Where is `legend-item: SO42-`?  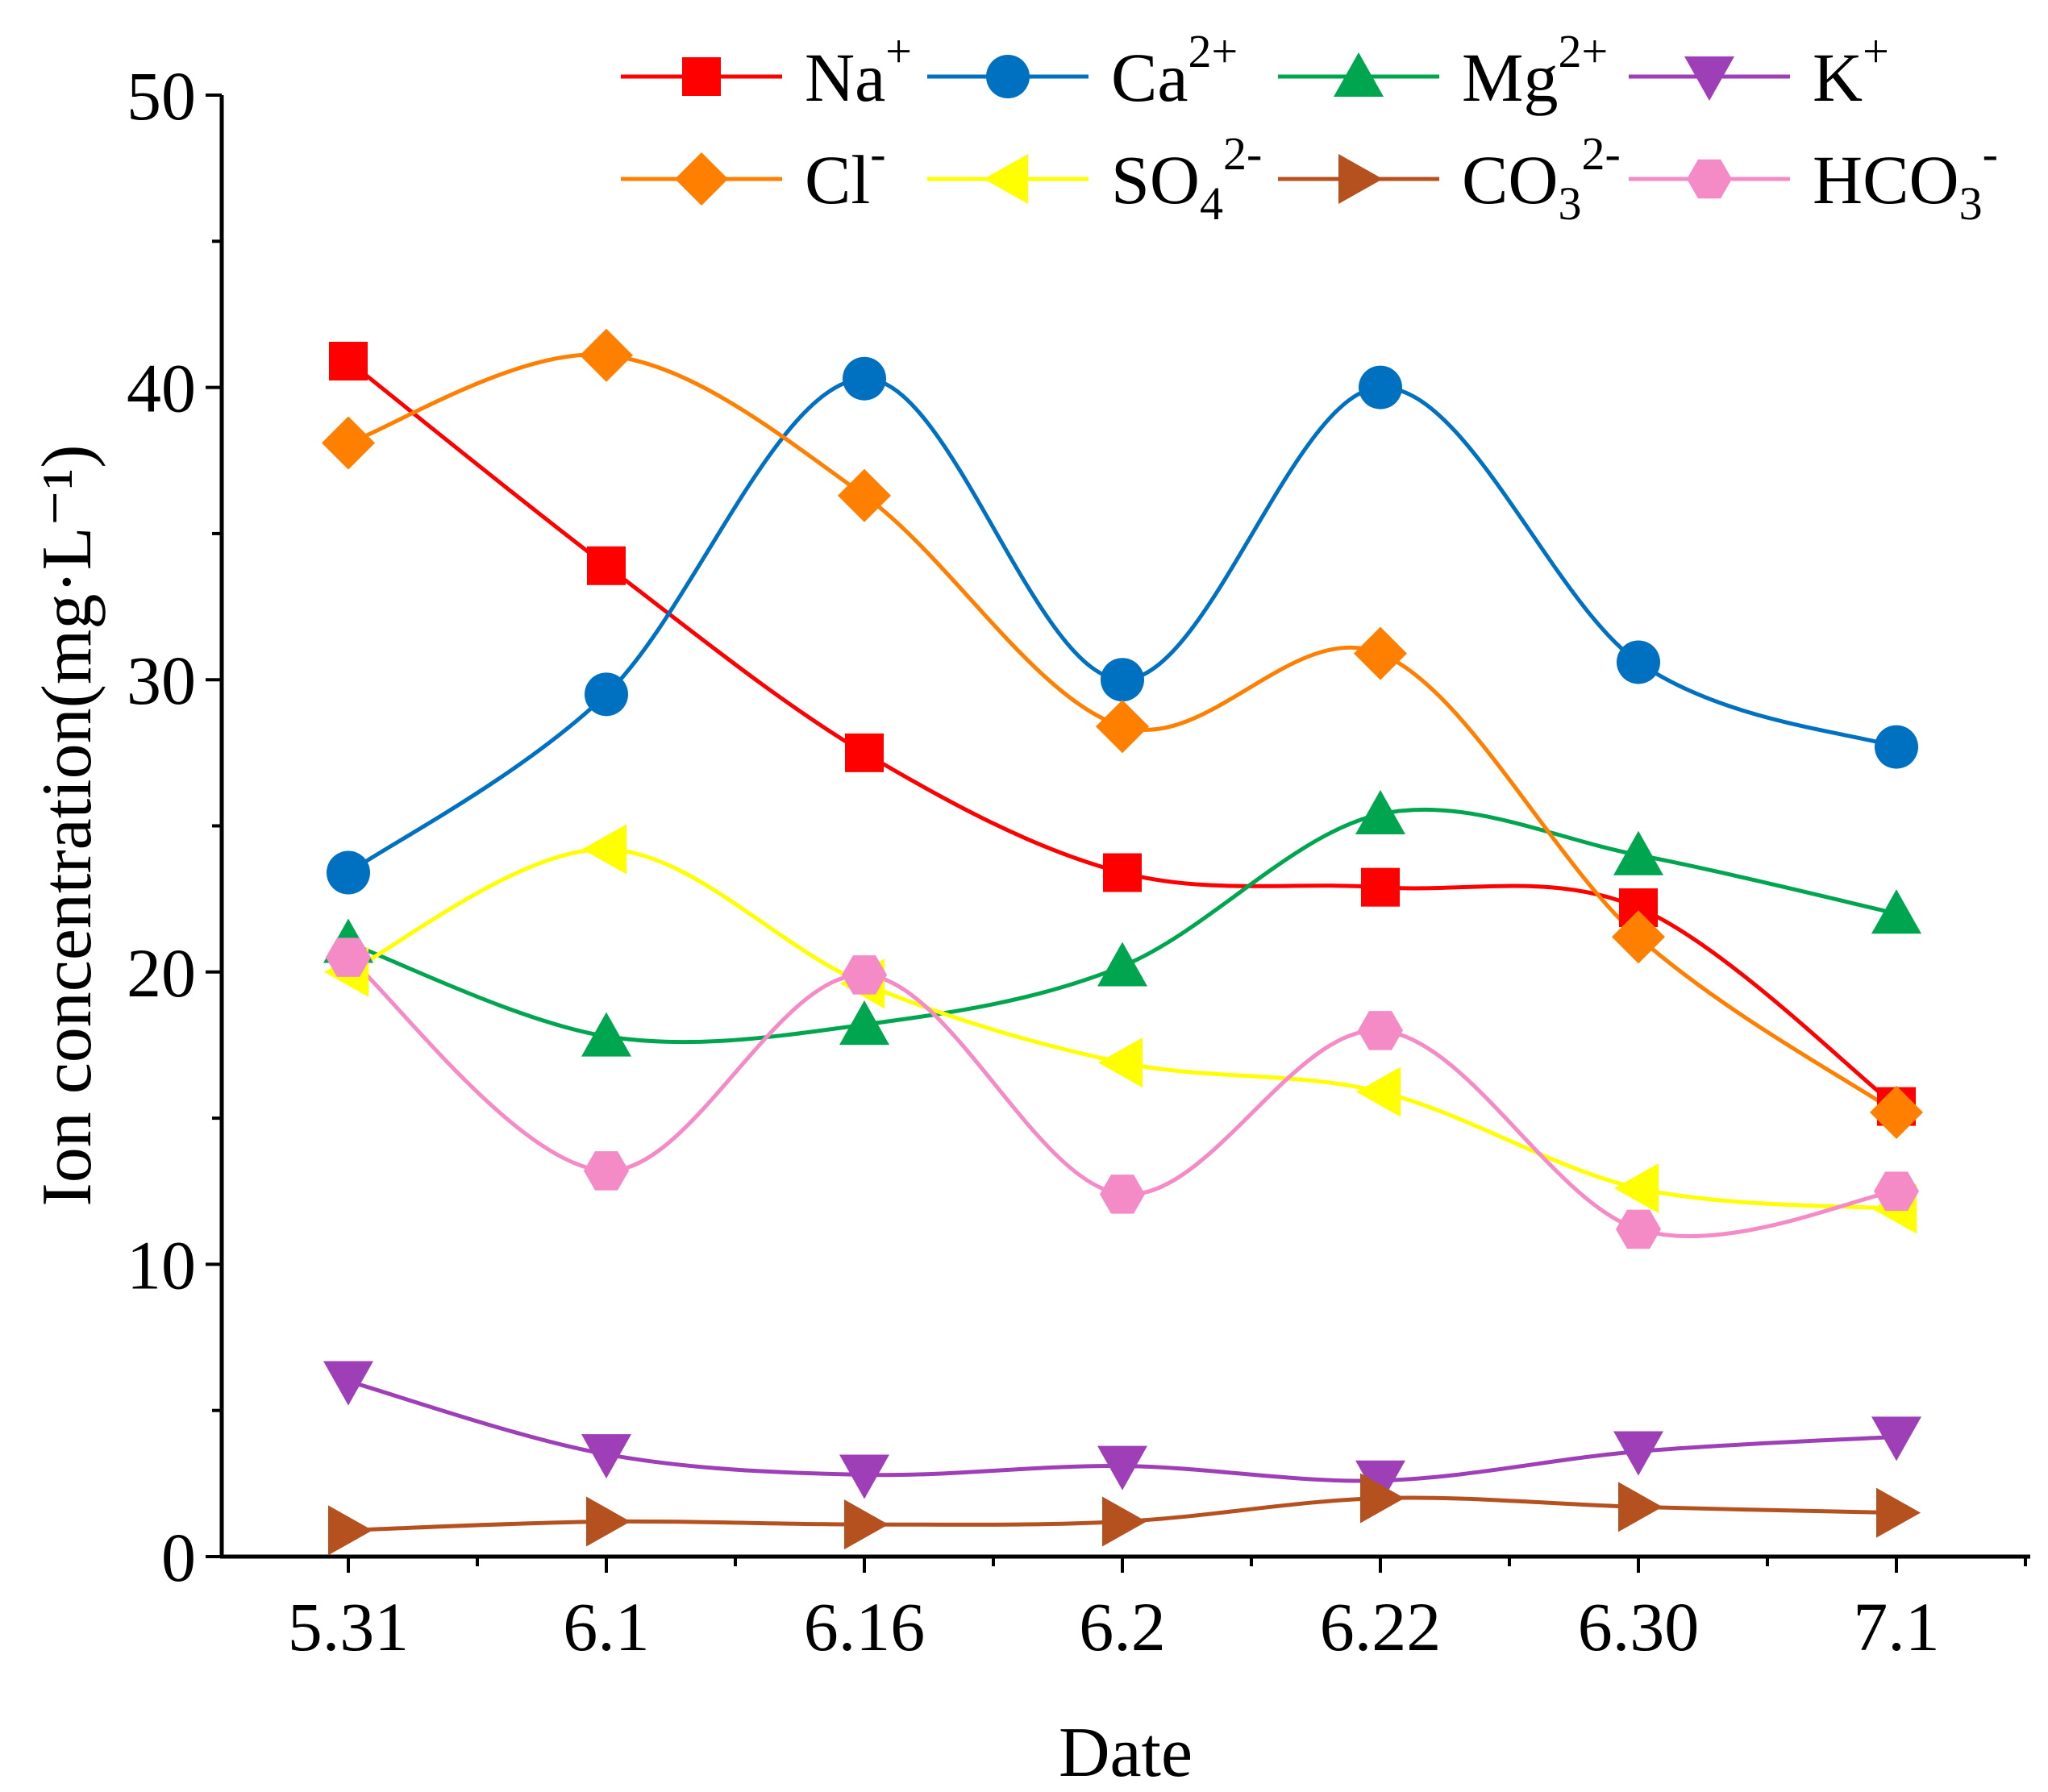 legend-item: SO42- is located at coordinates (1094, 178).